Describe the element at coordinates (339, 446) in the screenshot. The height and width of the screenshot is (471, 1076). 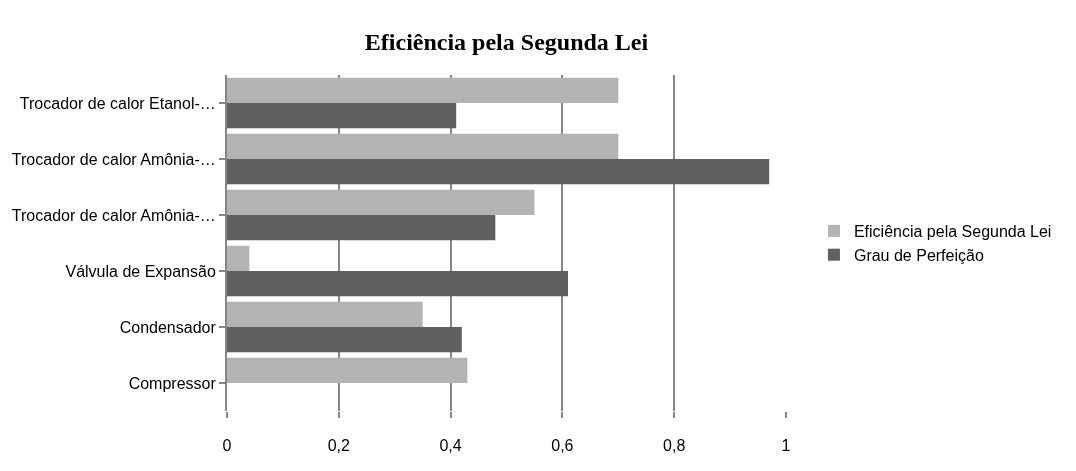
I see `x-tick-label: 0,2` at that location.